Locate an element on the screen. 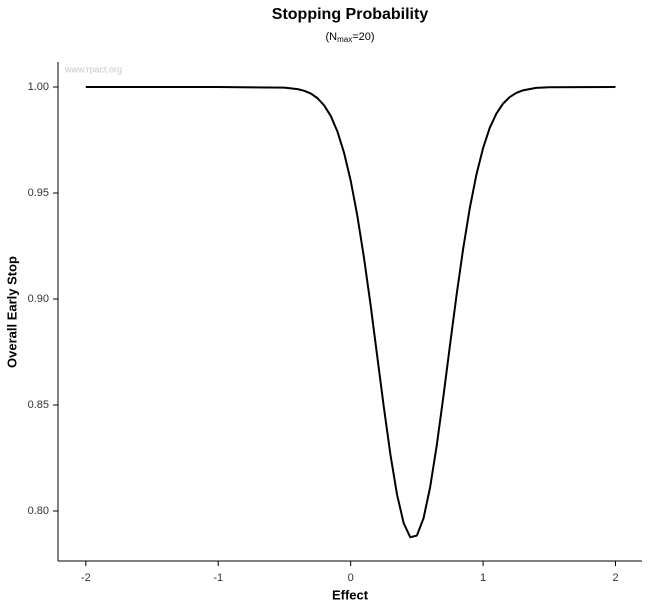 Image resolution: width=650 pixels, height=609 pixels. chart-subtitle: (Nmax=20) is located at coordinates (349, 37).